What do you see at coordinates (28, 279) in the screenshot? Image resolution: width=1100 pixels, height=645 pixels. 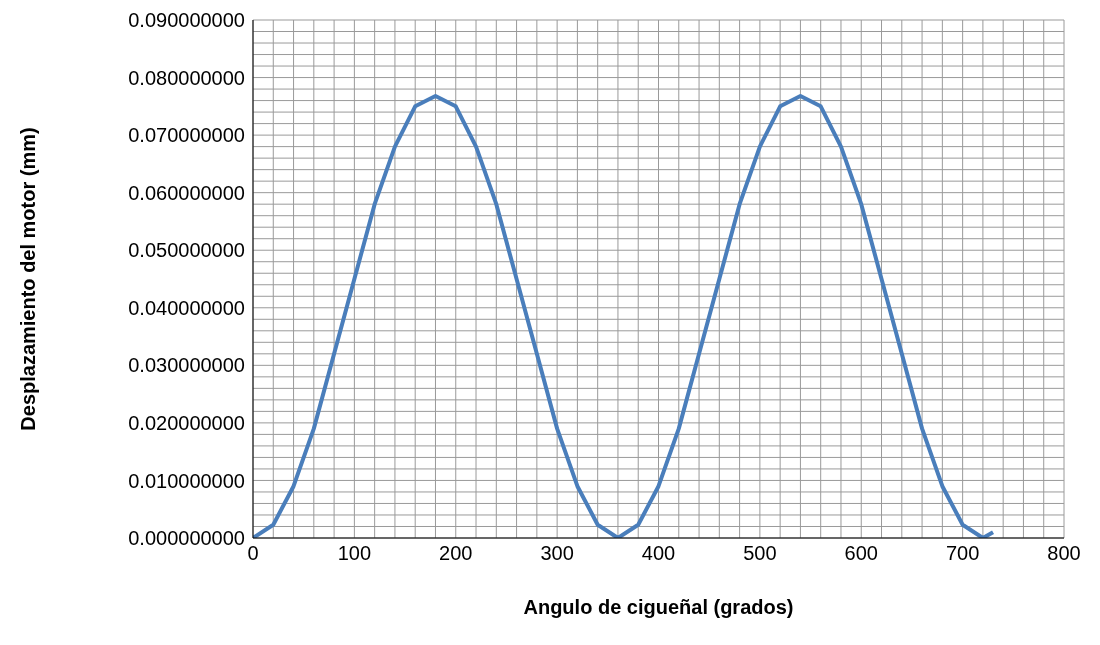 I see `y-axis-title: Desplazamiento del motor (mm)` at bounding box center [28, 279].